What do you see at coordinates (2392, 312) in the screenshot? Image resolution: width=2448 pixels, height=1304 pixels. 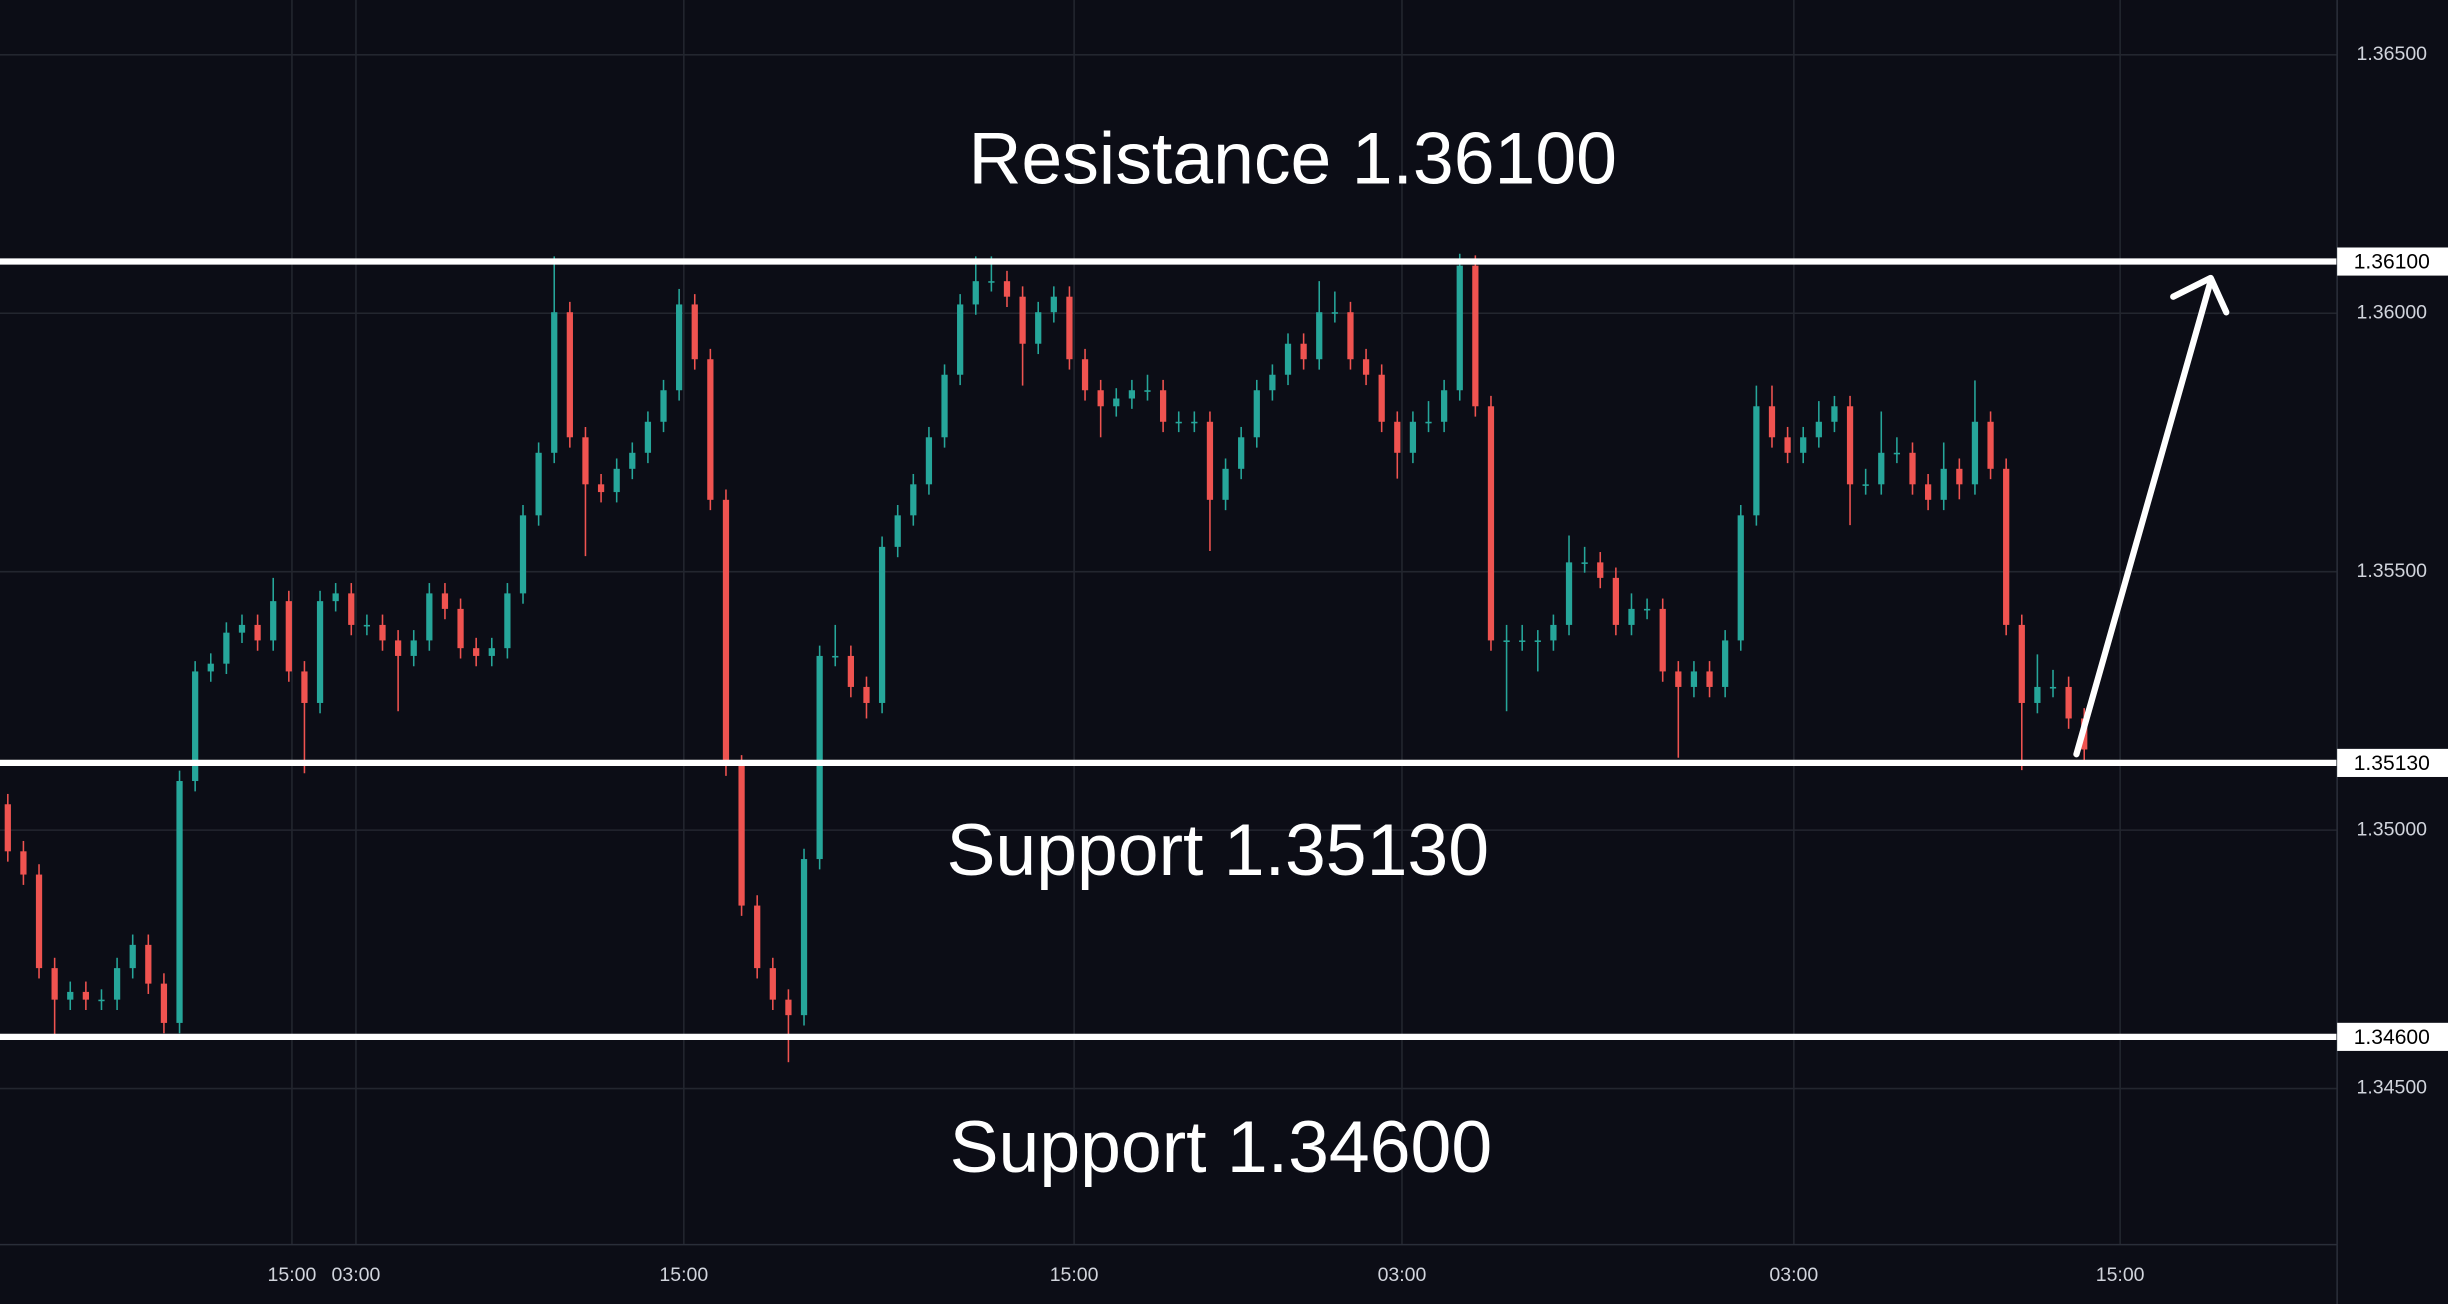 I see `y-tick-label: 1.36000` at bounding box center [2392, 312].